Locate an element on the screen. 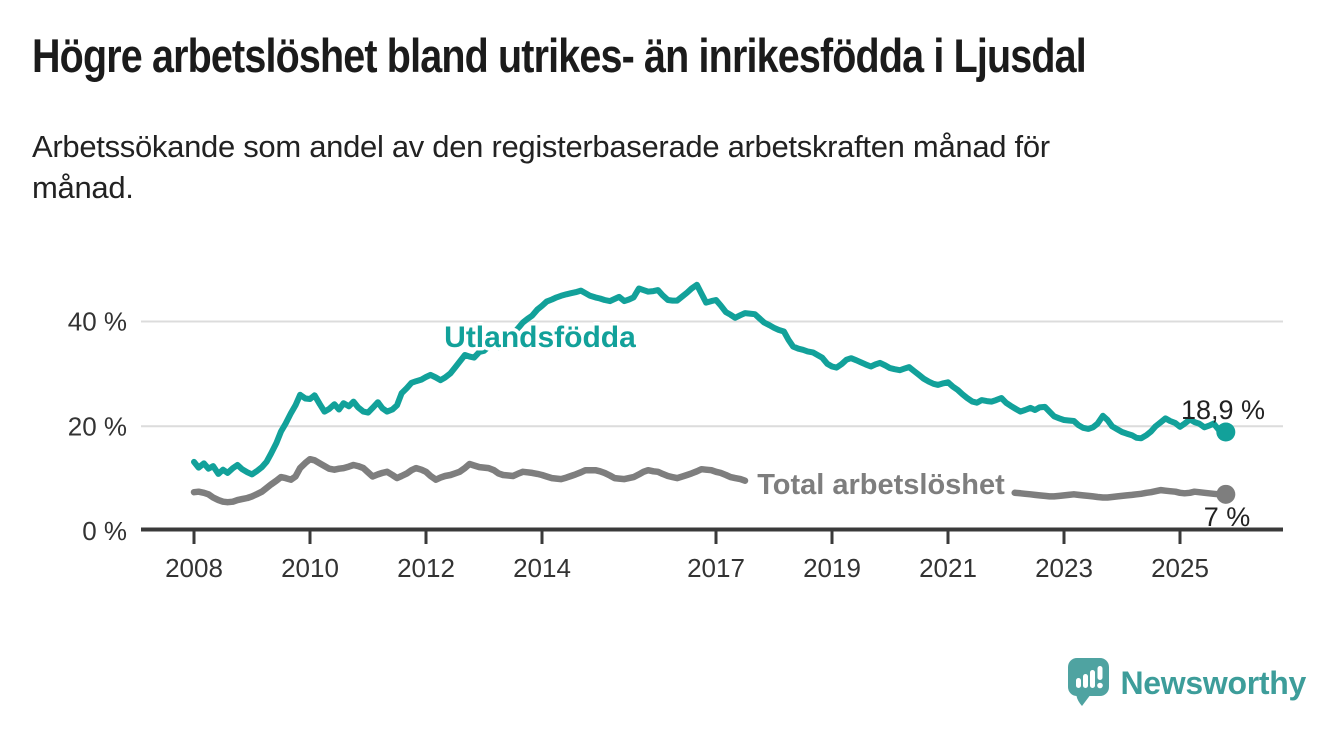 This screenshot has width=1340, height=734. y-tick-label: 40 % is located at coordinates (97, 322).